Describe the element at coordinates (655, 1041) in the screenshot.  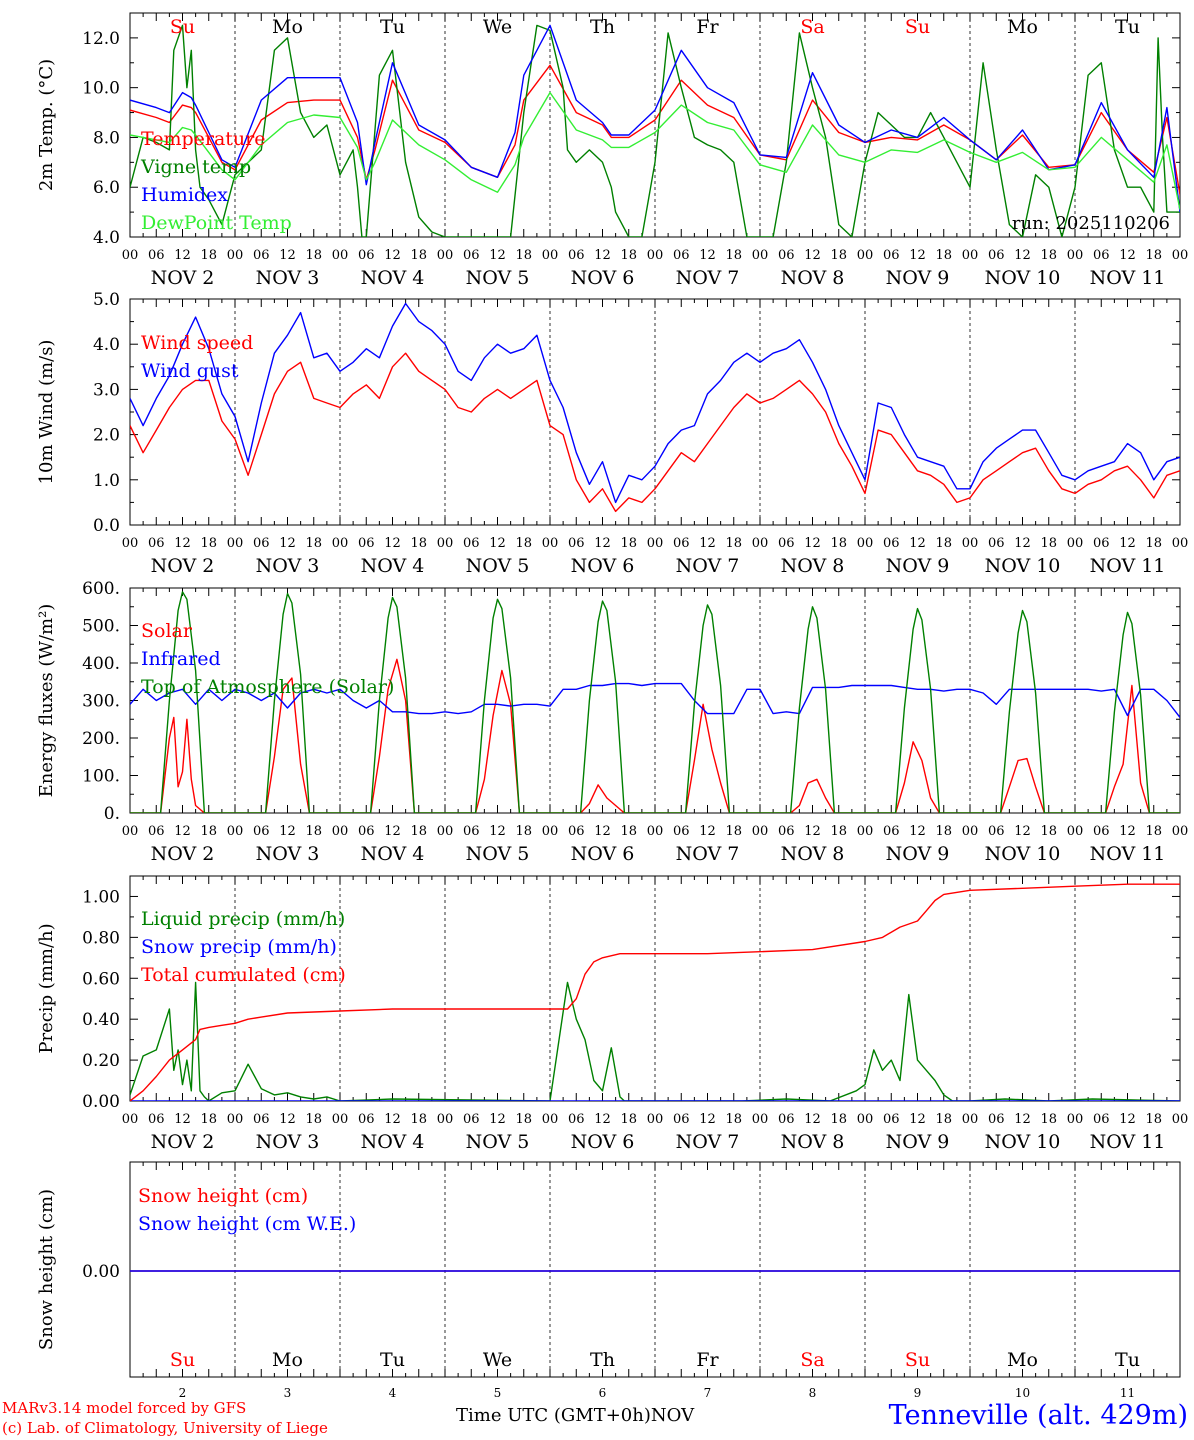
I see `series-liquid-precip-mm-h` at that location.